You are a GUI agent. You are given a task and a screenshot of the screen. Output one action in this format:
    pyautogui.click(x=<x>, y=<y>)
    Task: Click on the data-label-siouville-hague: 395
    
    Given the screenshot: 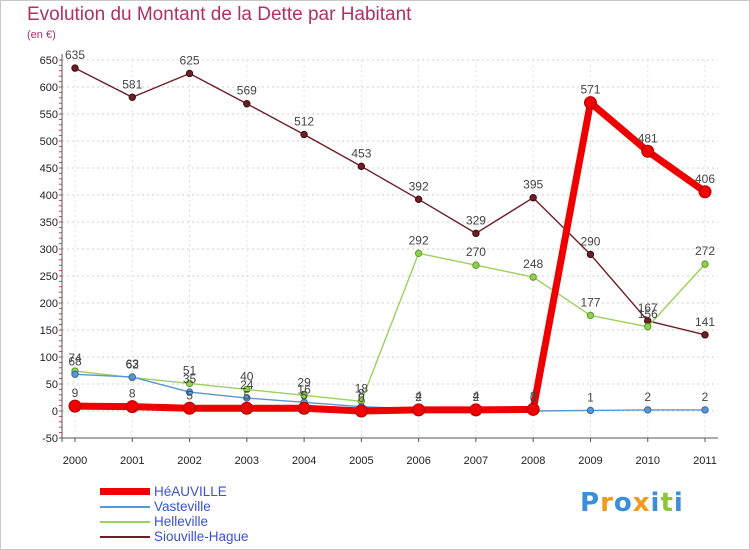 What is the action you would take?
    pyautogui.click(x=533, y=185)
    